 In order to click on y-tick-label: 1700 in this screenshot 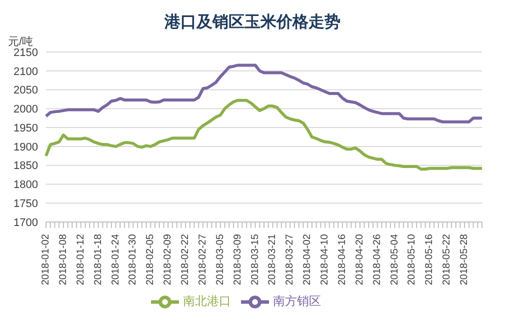, I will do `click(26, 222)`.